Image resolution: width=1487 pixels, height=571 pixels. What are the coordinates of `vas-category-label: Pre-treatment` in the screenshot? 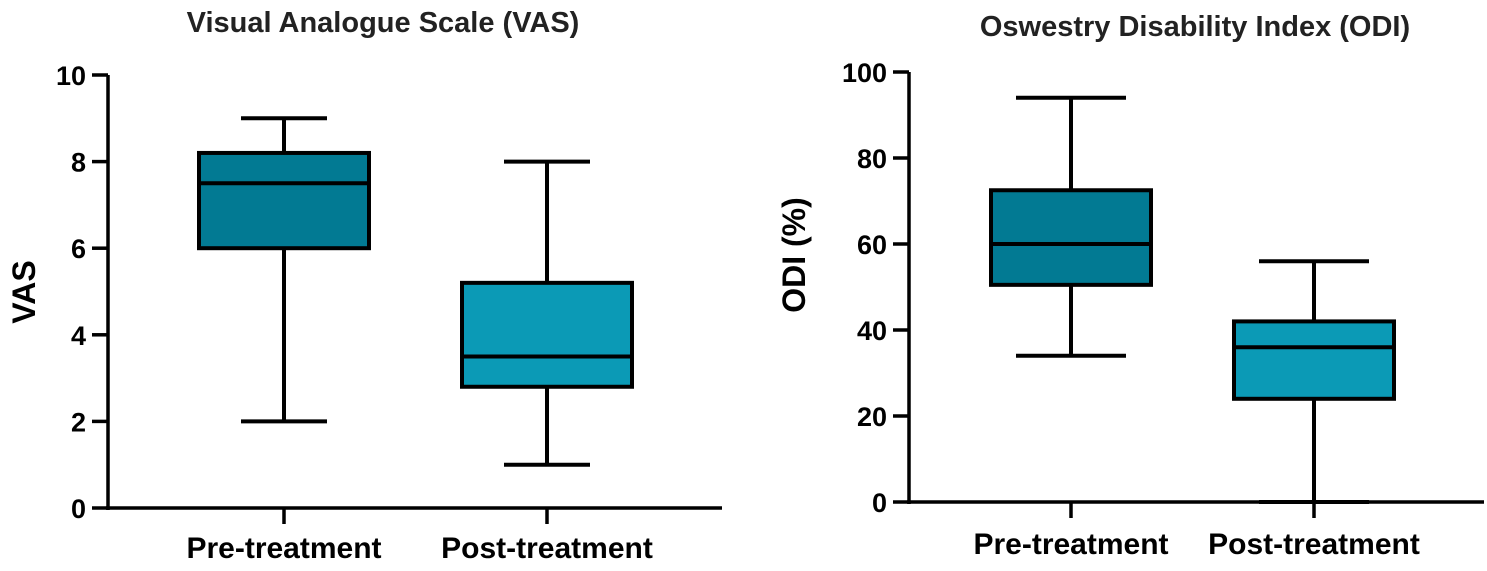 It's located at (283, 548).